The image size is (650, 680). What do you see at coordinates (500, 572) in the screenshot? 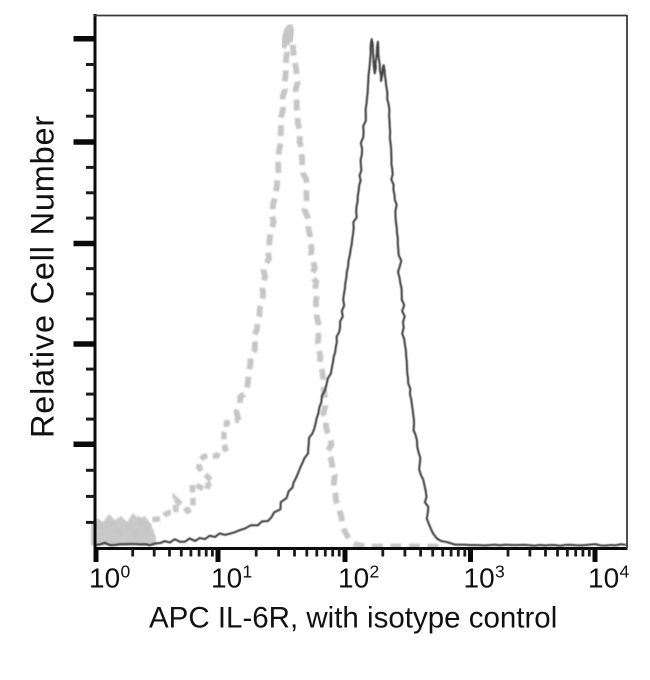
I see `svg-text: 3` at bounding box center [500, 572].